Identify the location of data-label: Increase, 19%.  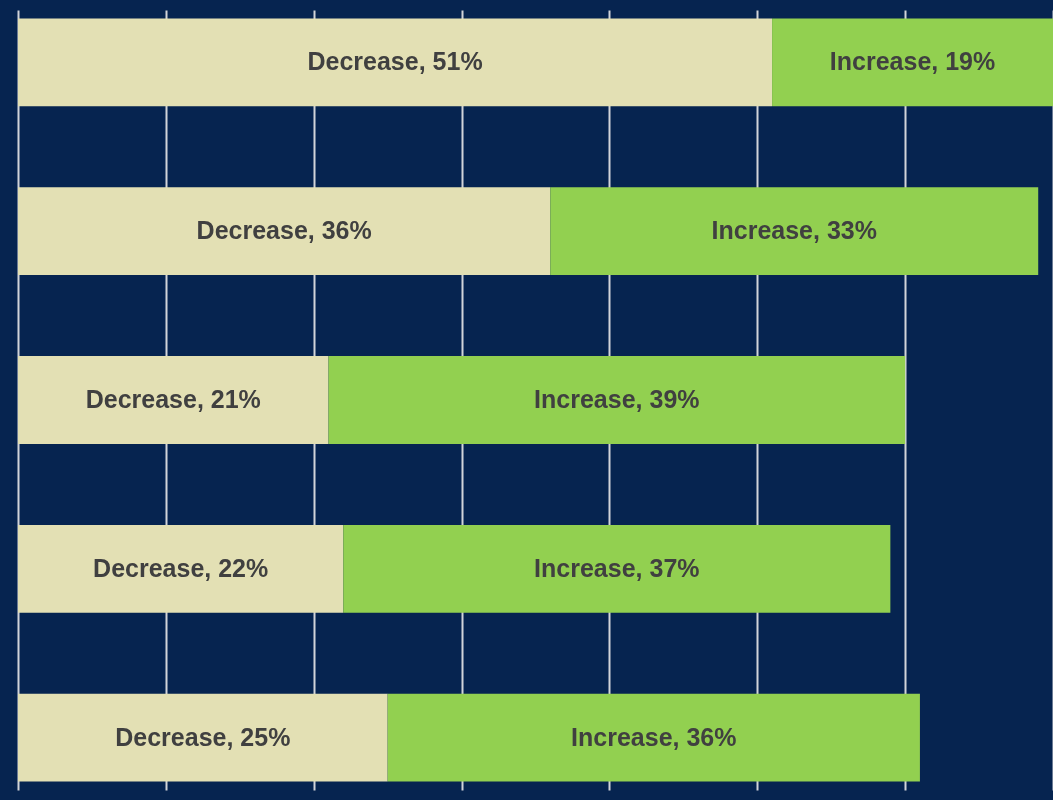
(912, 61).